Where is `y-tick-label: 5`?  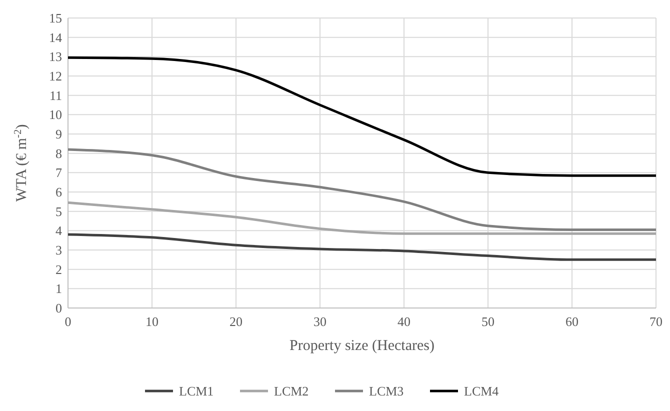 y-tick-label: 5 is located at coordinates (59, 211).